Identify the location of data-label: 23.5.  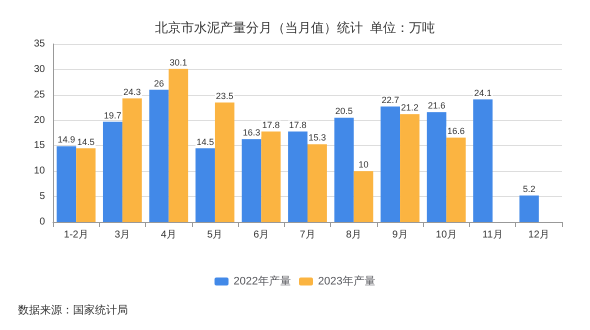
(225, 95).